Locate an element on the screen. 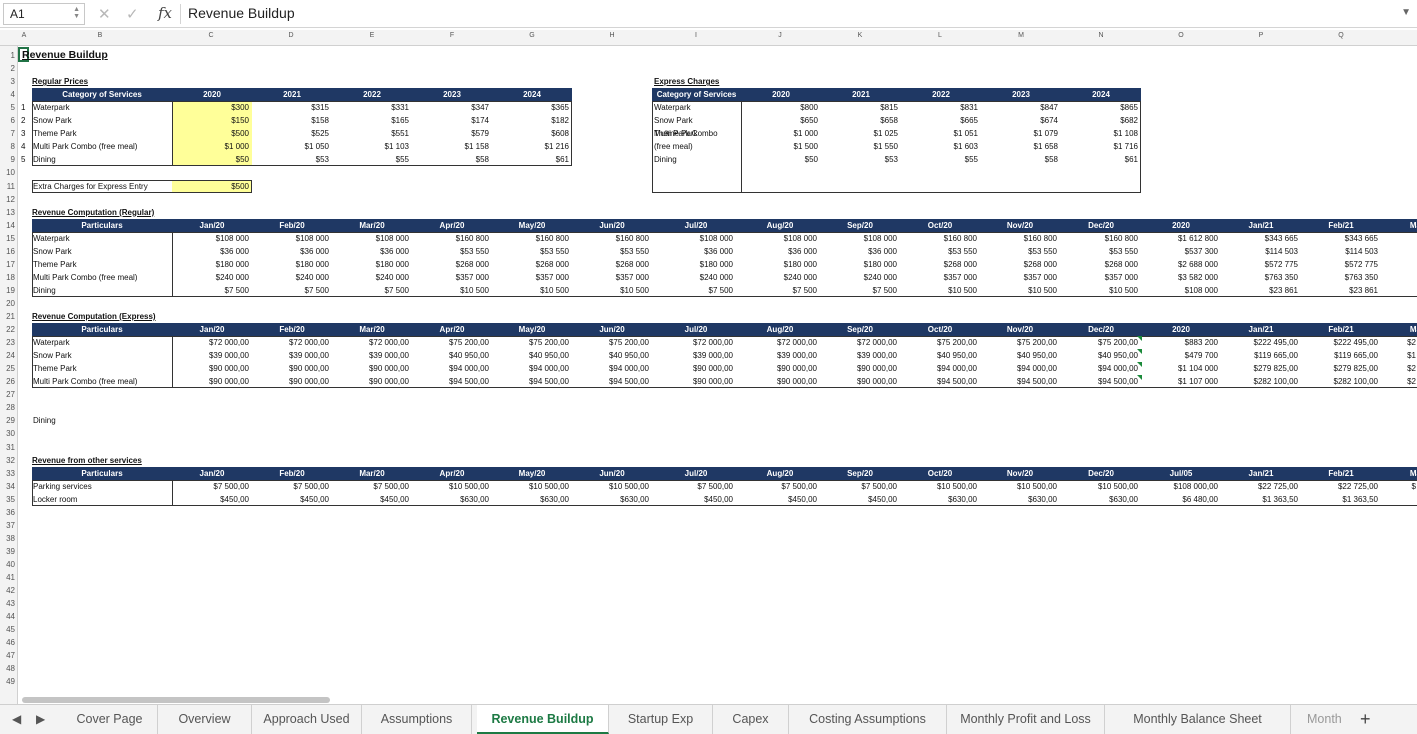  row-header-31: 31 is located at coordinates (10, 447).